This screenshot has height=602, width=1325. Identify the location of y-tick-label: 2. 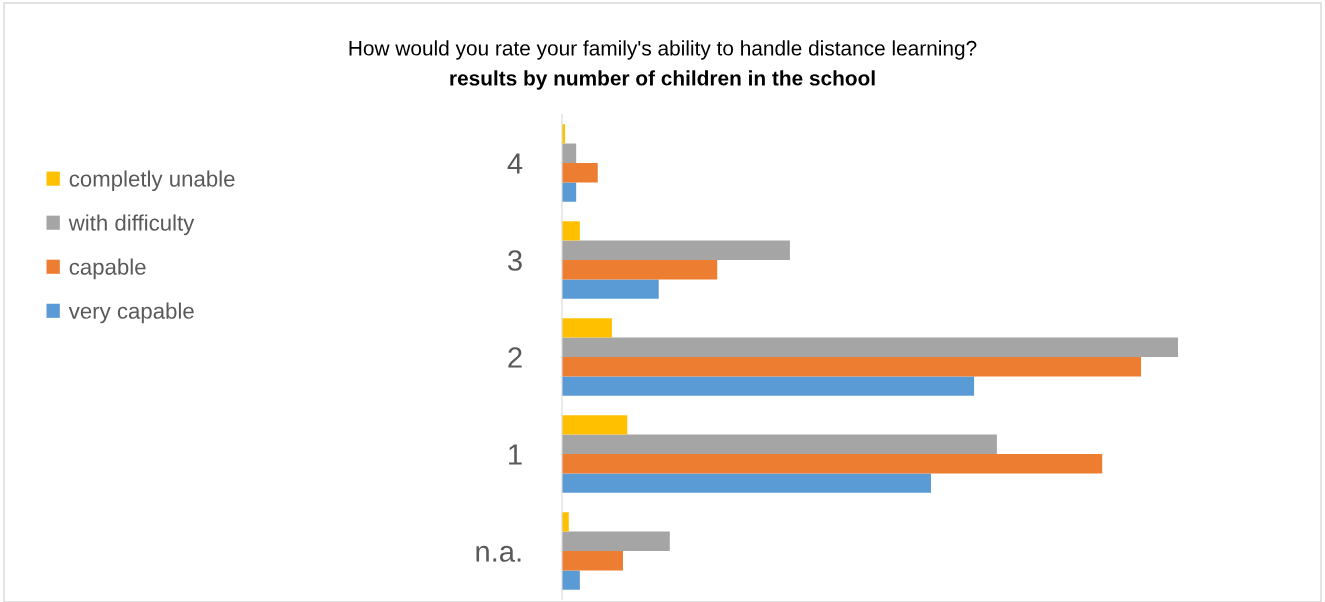
(515, 357).